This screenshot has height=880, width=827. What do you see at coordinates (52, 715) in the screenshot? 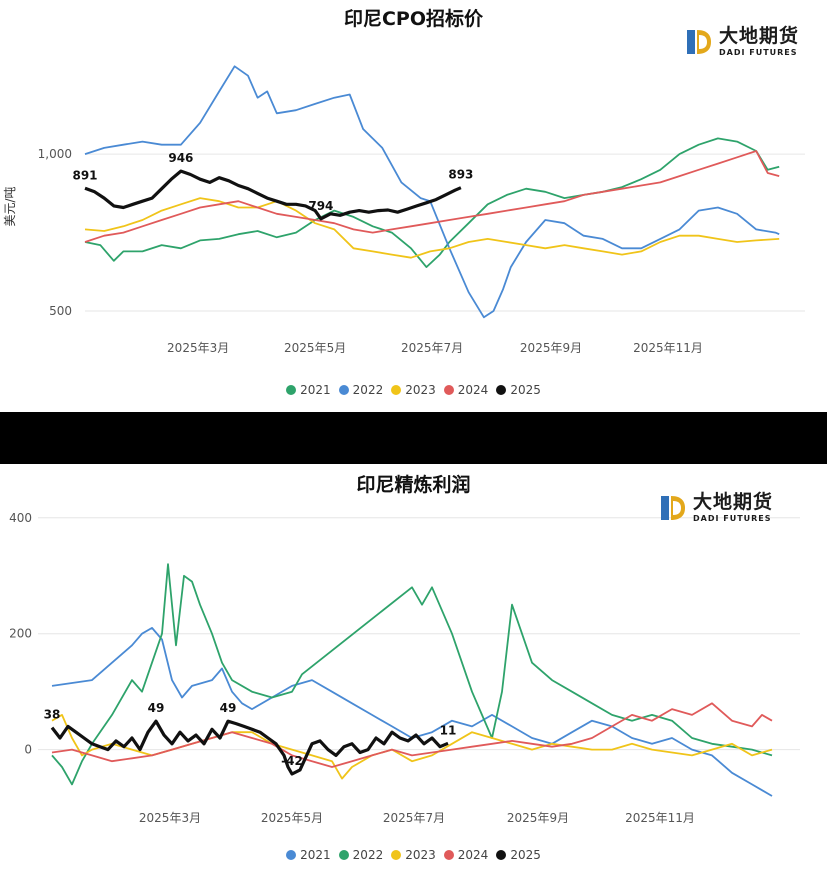
I see `data-label: 38` at bounding box center [52, 715].